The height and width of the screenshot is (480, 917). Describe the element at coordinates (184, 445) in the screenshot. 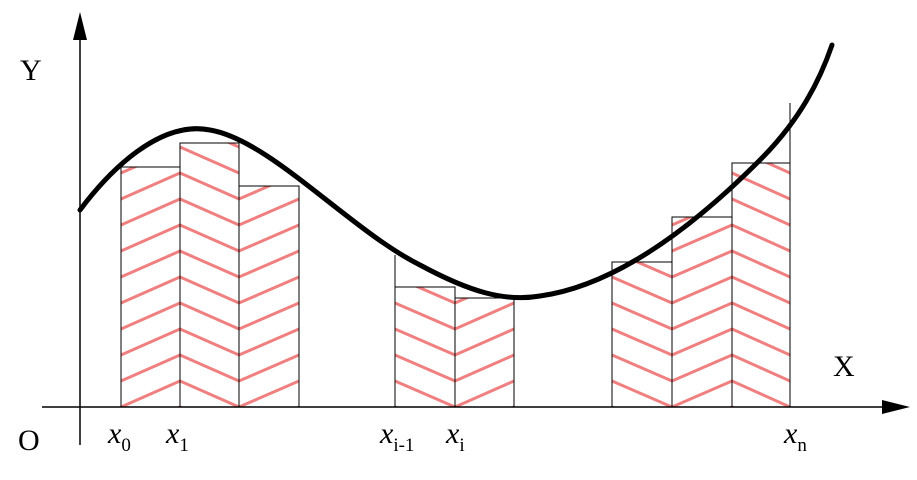

I see `label-subscript: 1` at that location.